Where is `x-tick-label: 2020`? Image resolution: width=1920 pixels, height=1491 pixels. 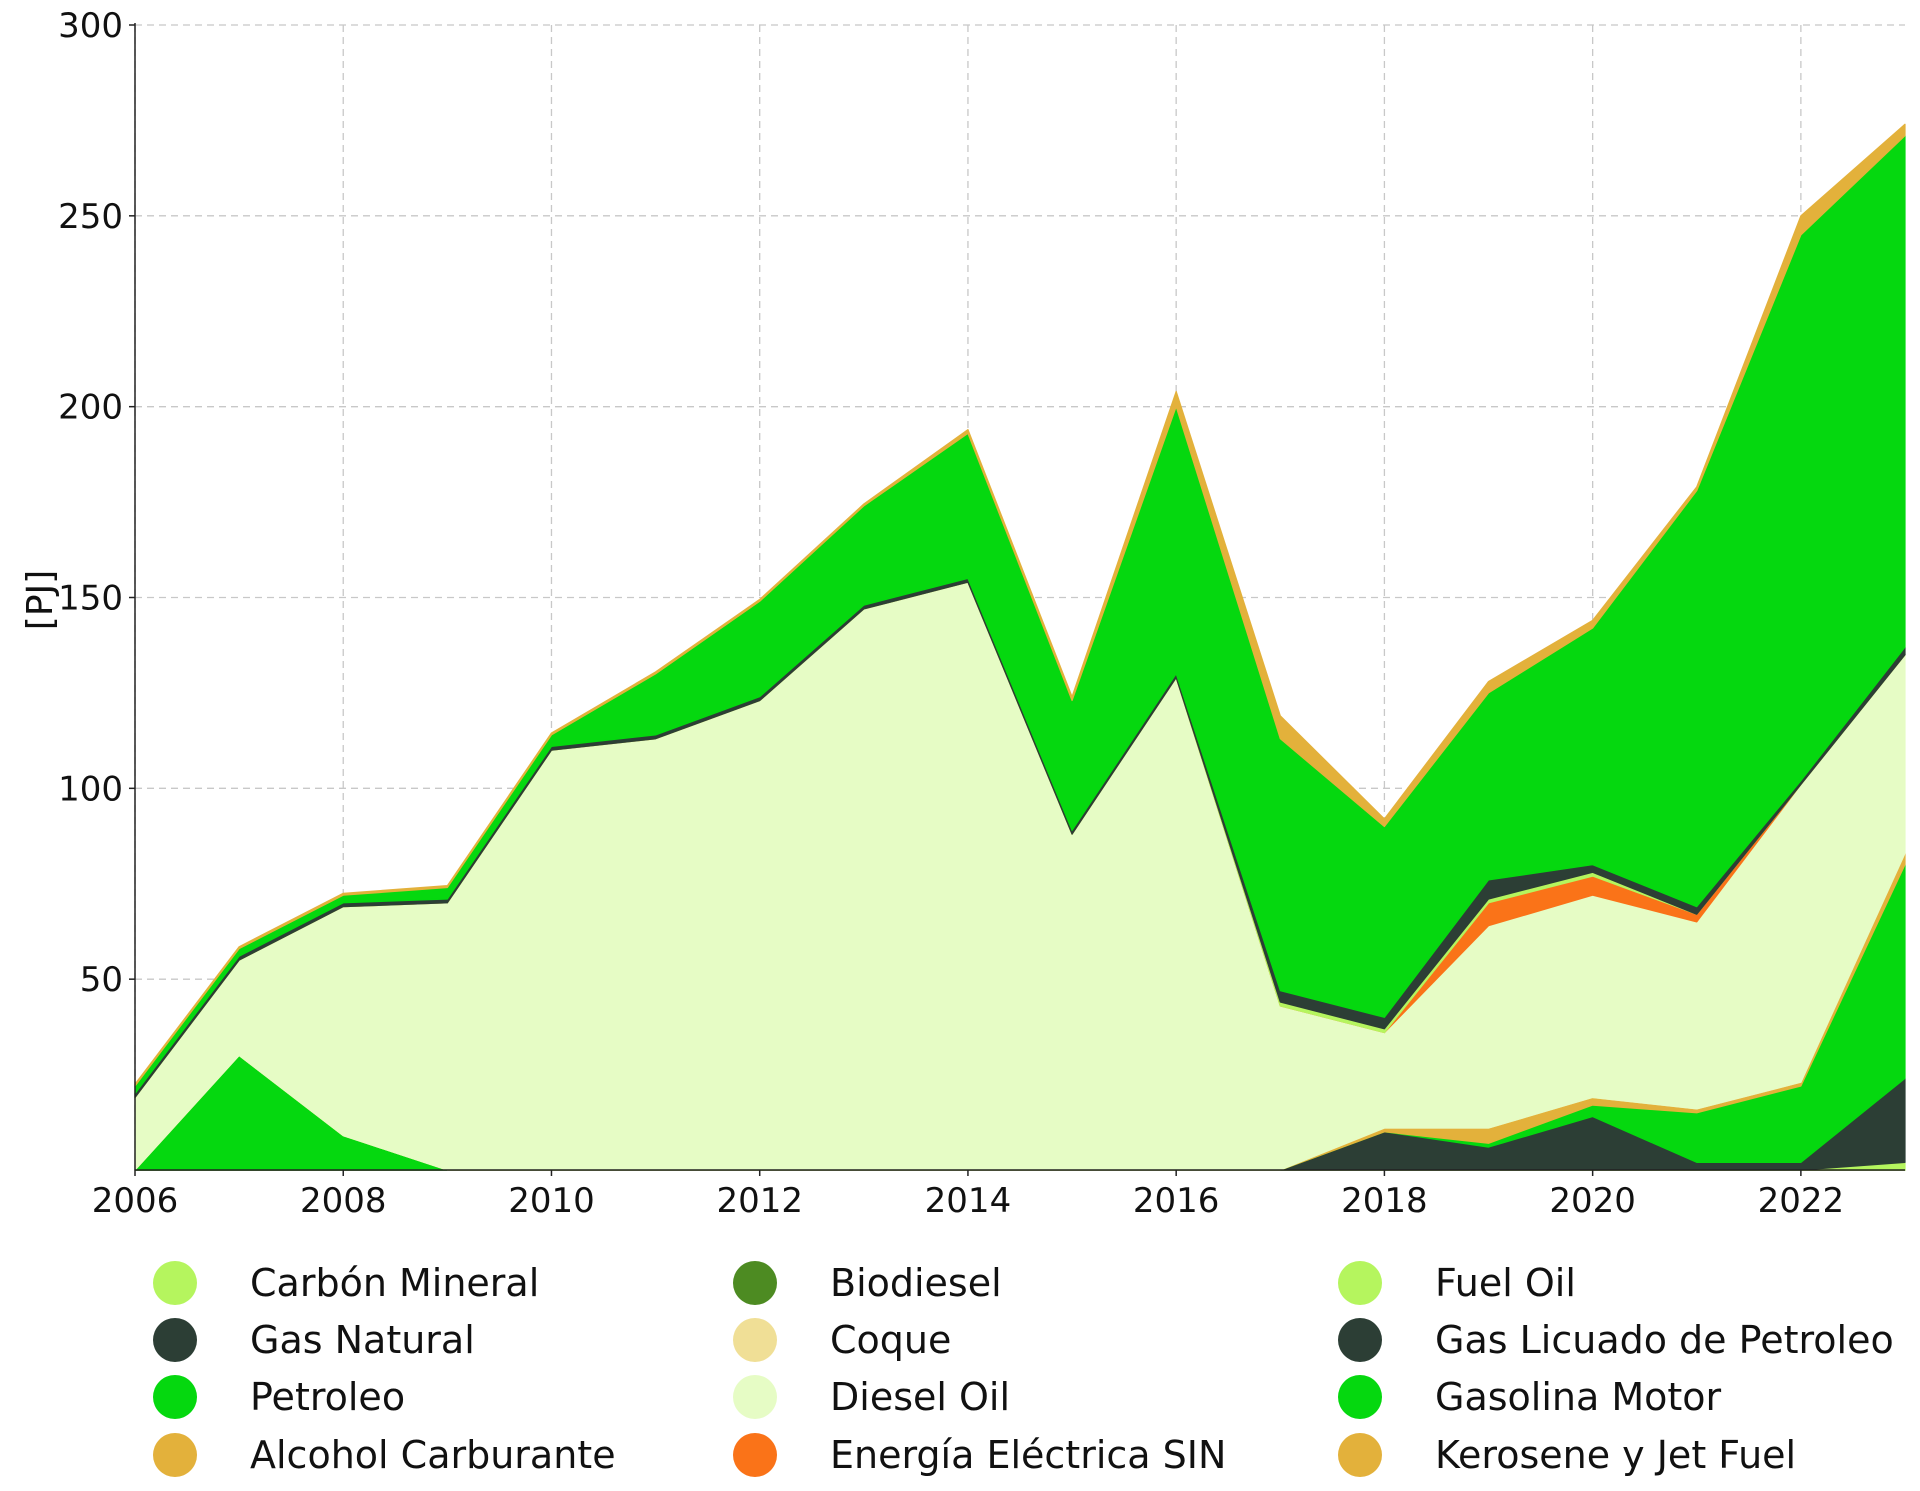 x-tick-label: 2020 is located at coordinates (1592, 1201).